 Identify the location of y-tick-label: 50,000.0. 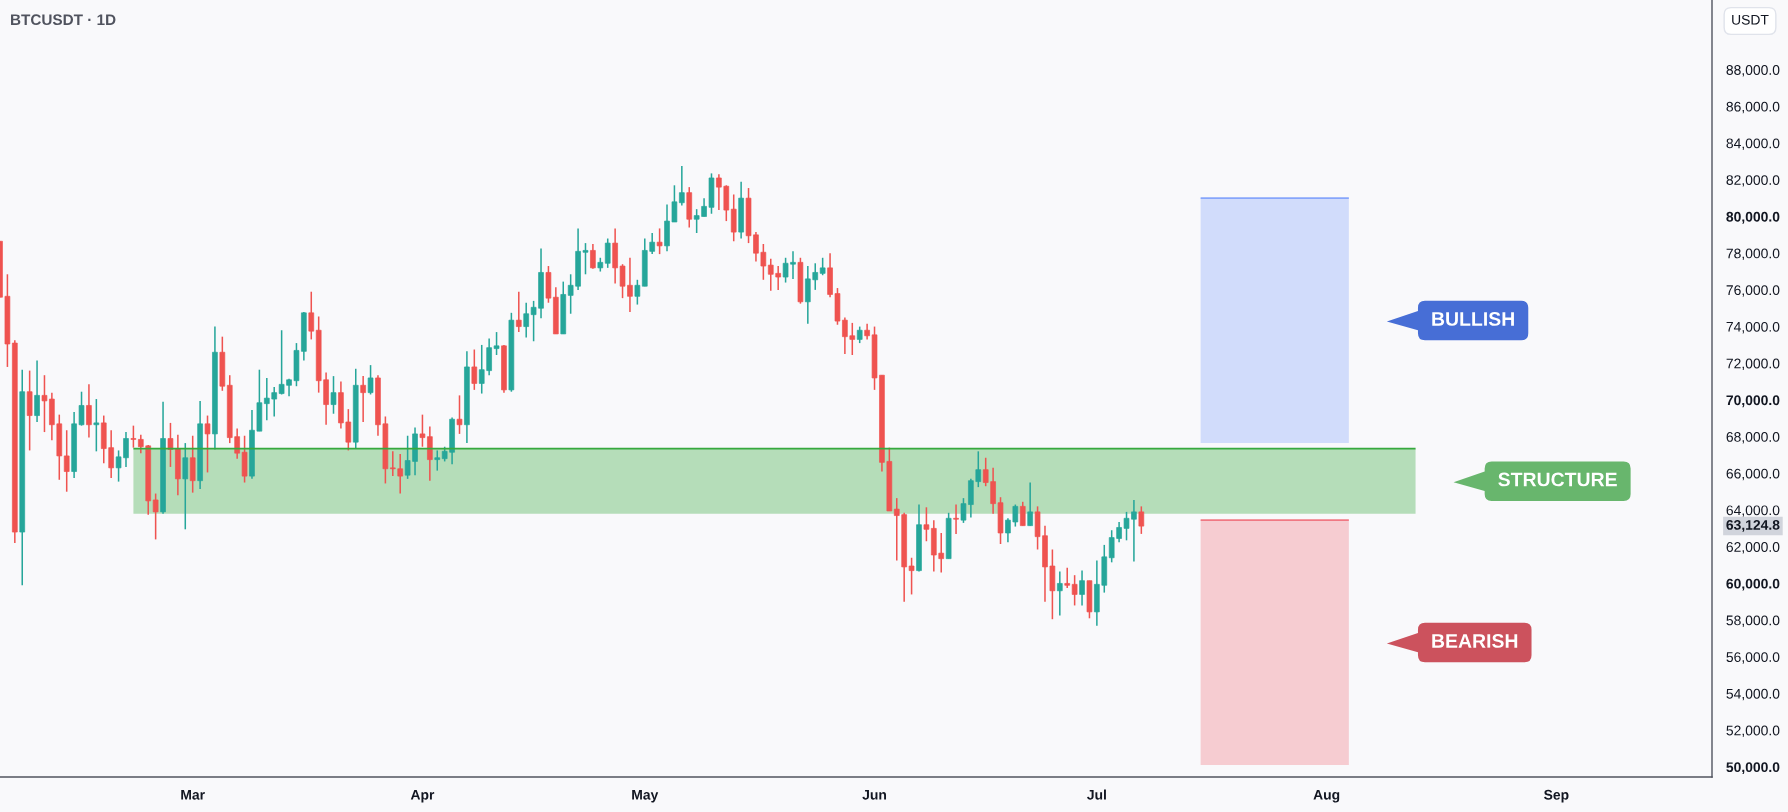
(1753, 768).